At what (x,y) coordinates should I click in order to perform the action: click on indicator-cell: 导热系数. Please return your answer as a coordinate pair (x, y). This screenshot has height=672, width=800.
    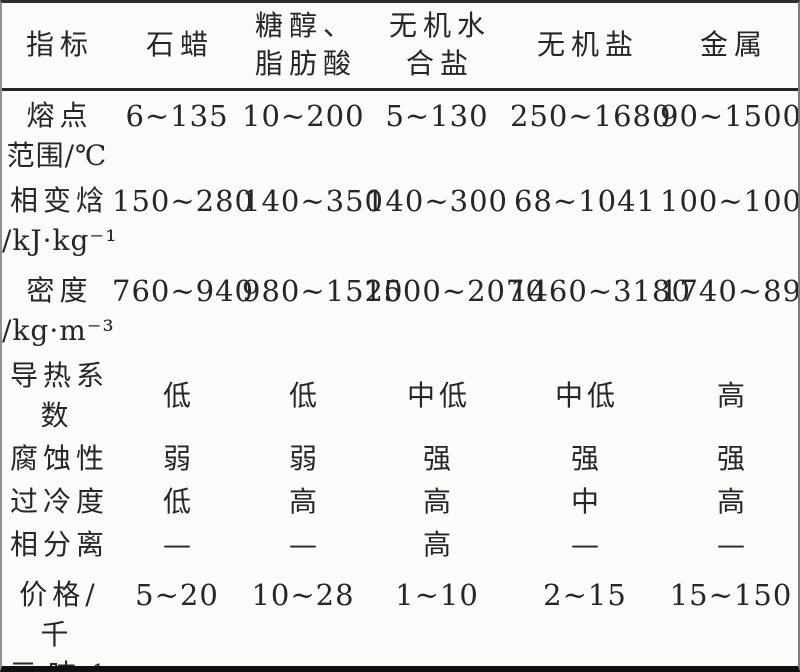
    Looking at the image, I should click on (57, 396).